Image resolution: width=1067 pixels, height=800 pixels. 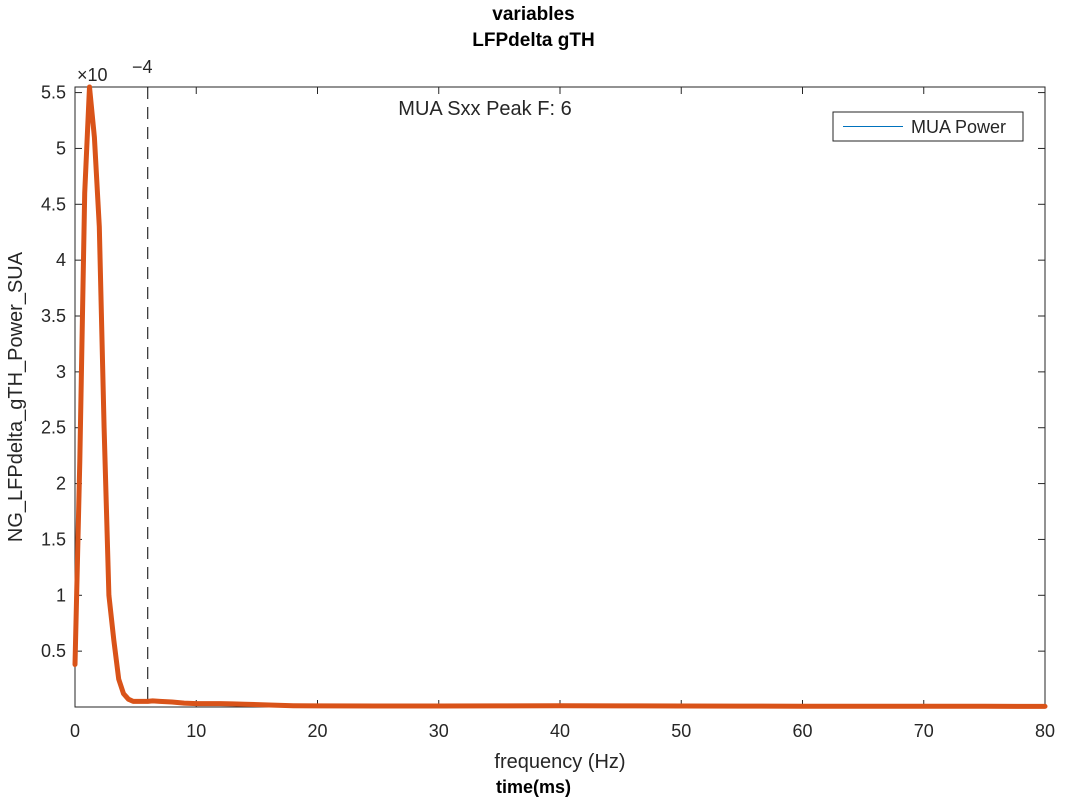 What do you see at coordinates (533, 40) in the screenshot?
I see `chart-title-line-2: LFPdelta gTH` at bounding box center [533, 40].